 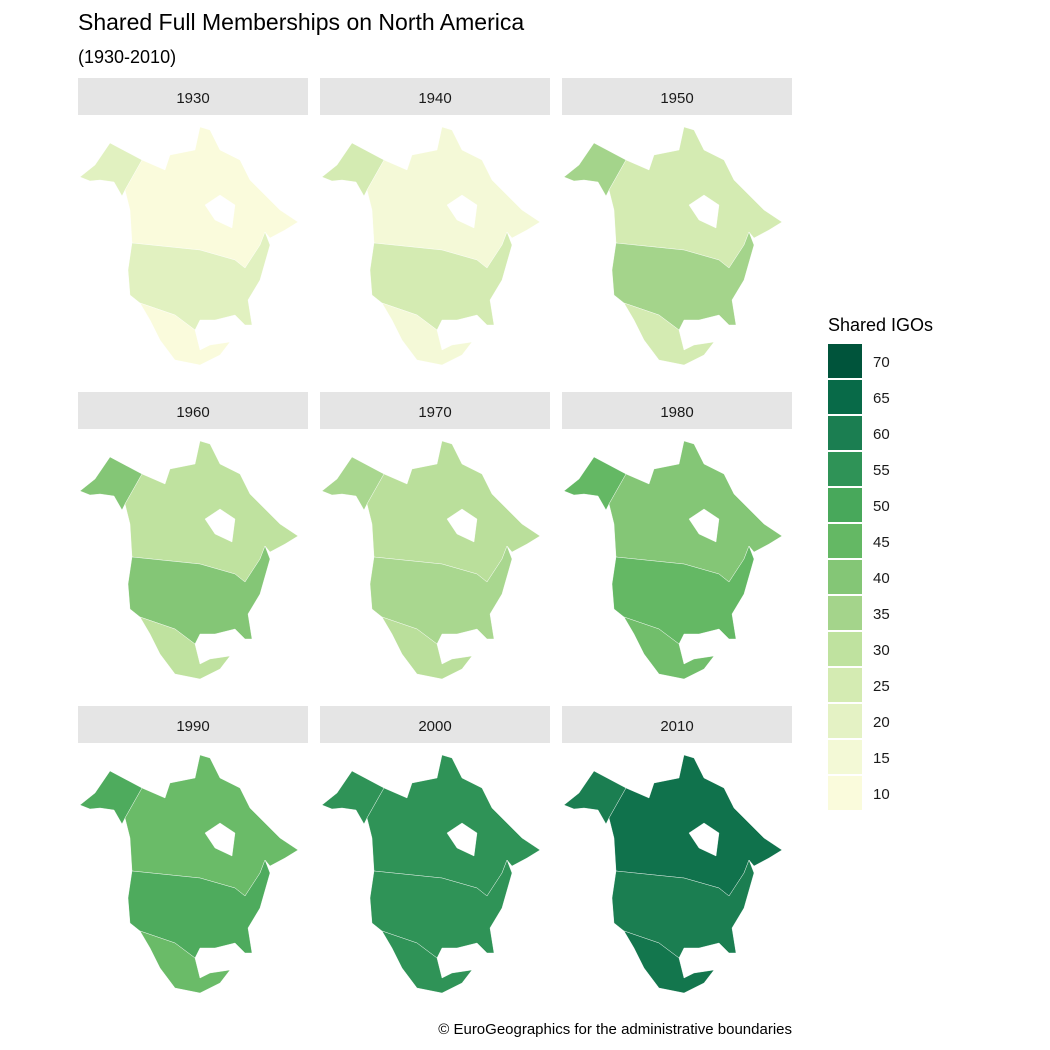 I want to click on facet-label: 1980, so click(x=676, y=412).